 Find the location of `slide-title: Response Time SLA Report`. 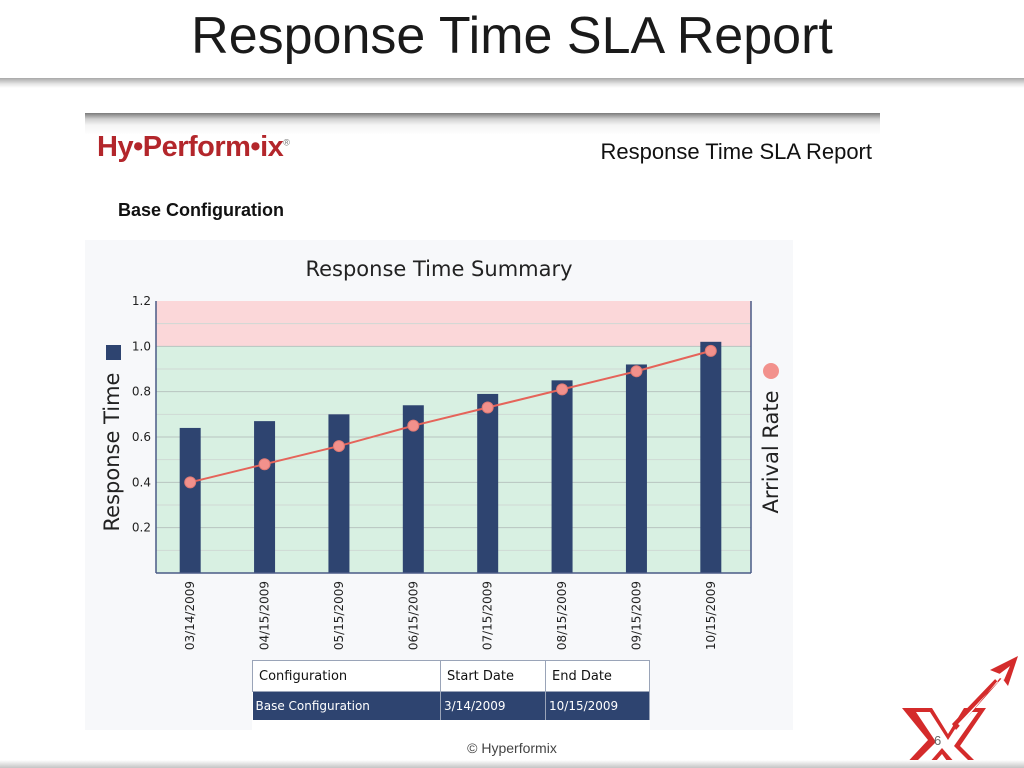

slide-title: Response Time SLA Report is located at coordinates (512, 36).